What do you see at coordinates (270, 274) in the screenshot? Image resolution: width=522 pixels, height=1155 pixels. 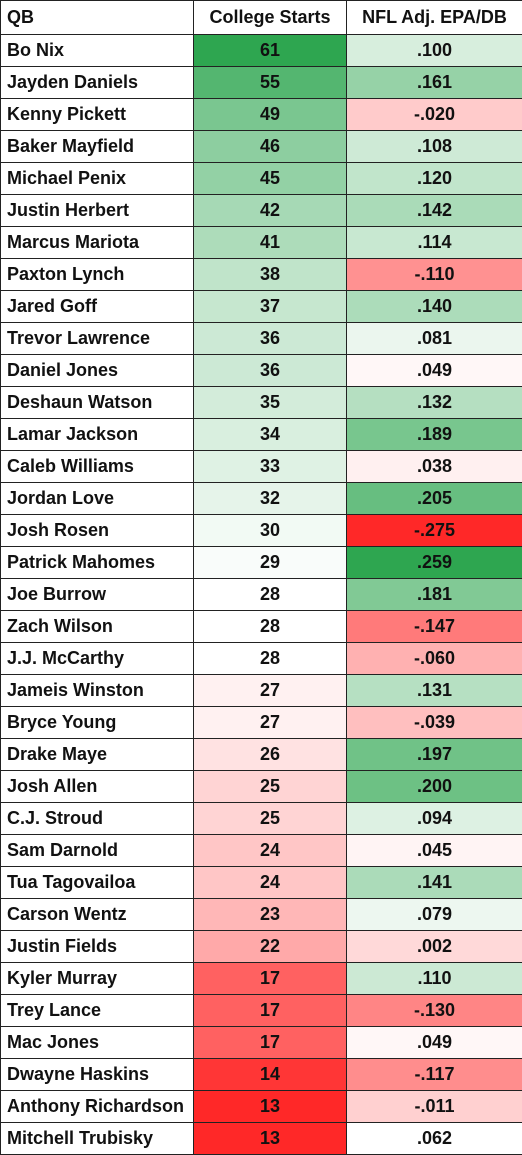 I see `college-starts: 38` at bounding box center [270, 274].